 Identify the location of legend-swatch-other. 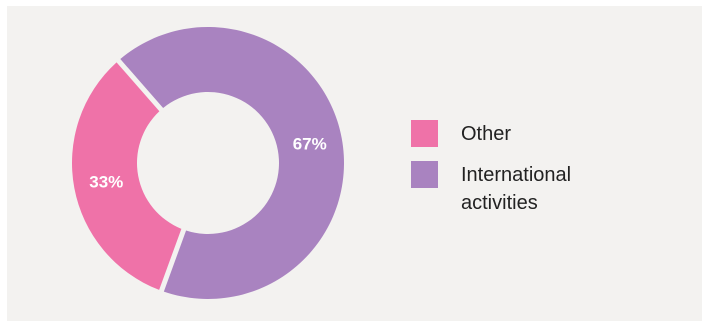
(424, 133).